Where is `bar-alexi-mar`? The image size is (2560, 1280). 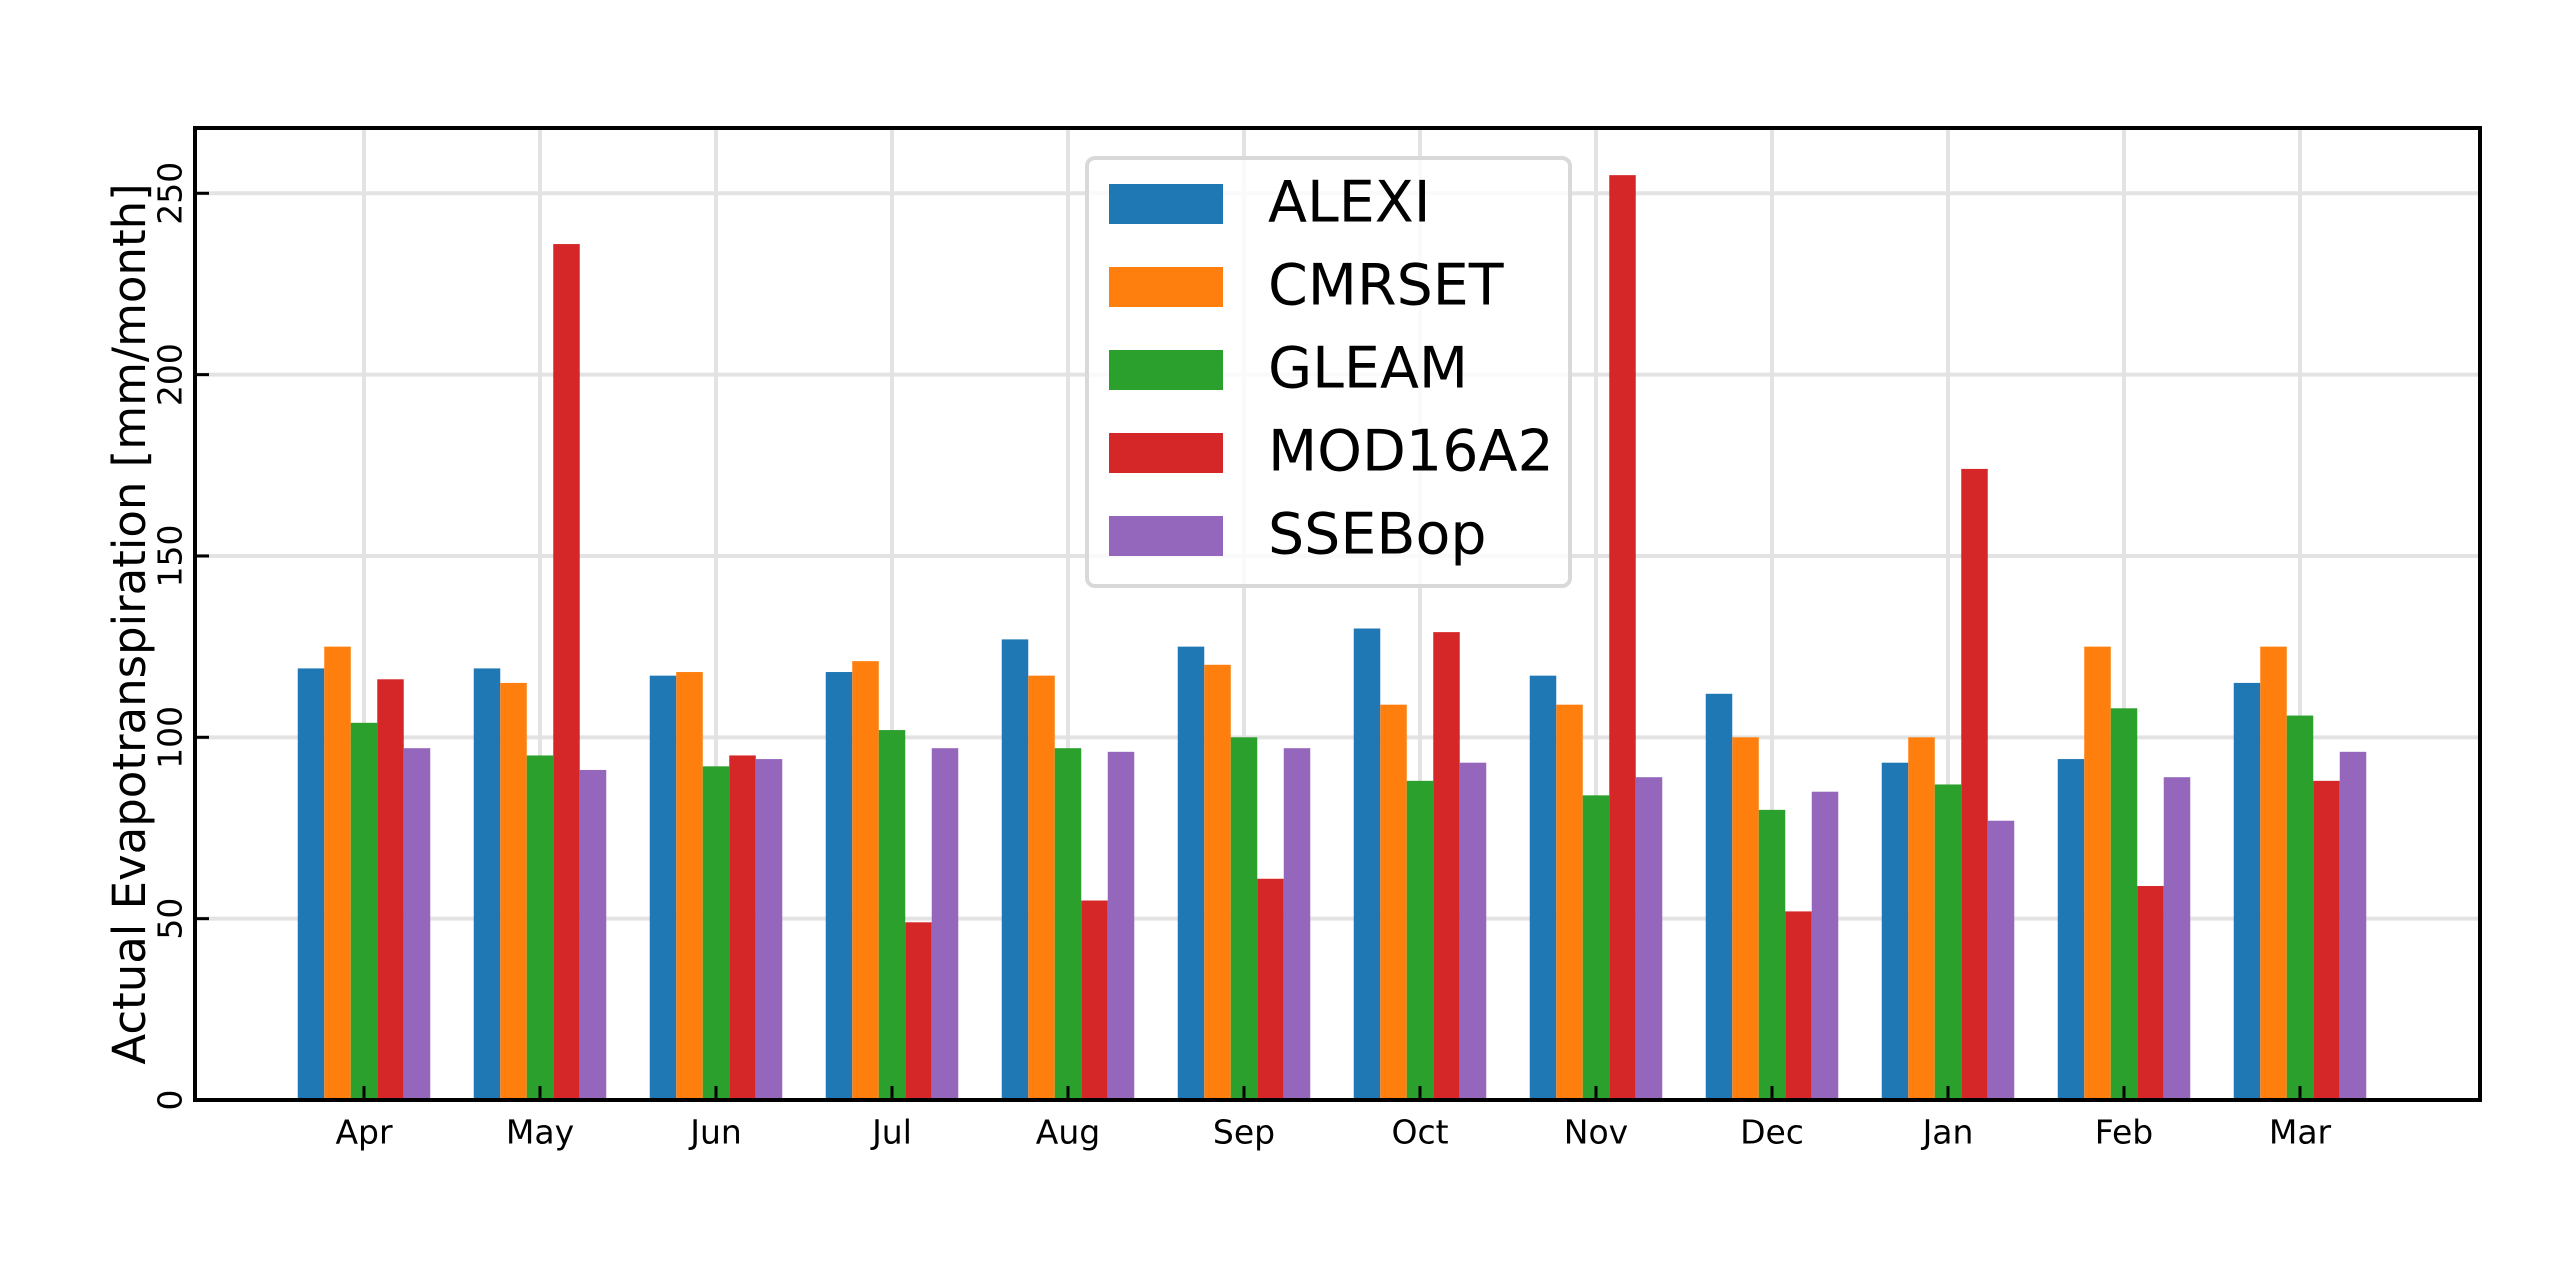 bar-alexi-mar is located at coordinates (2247, 891).